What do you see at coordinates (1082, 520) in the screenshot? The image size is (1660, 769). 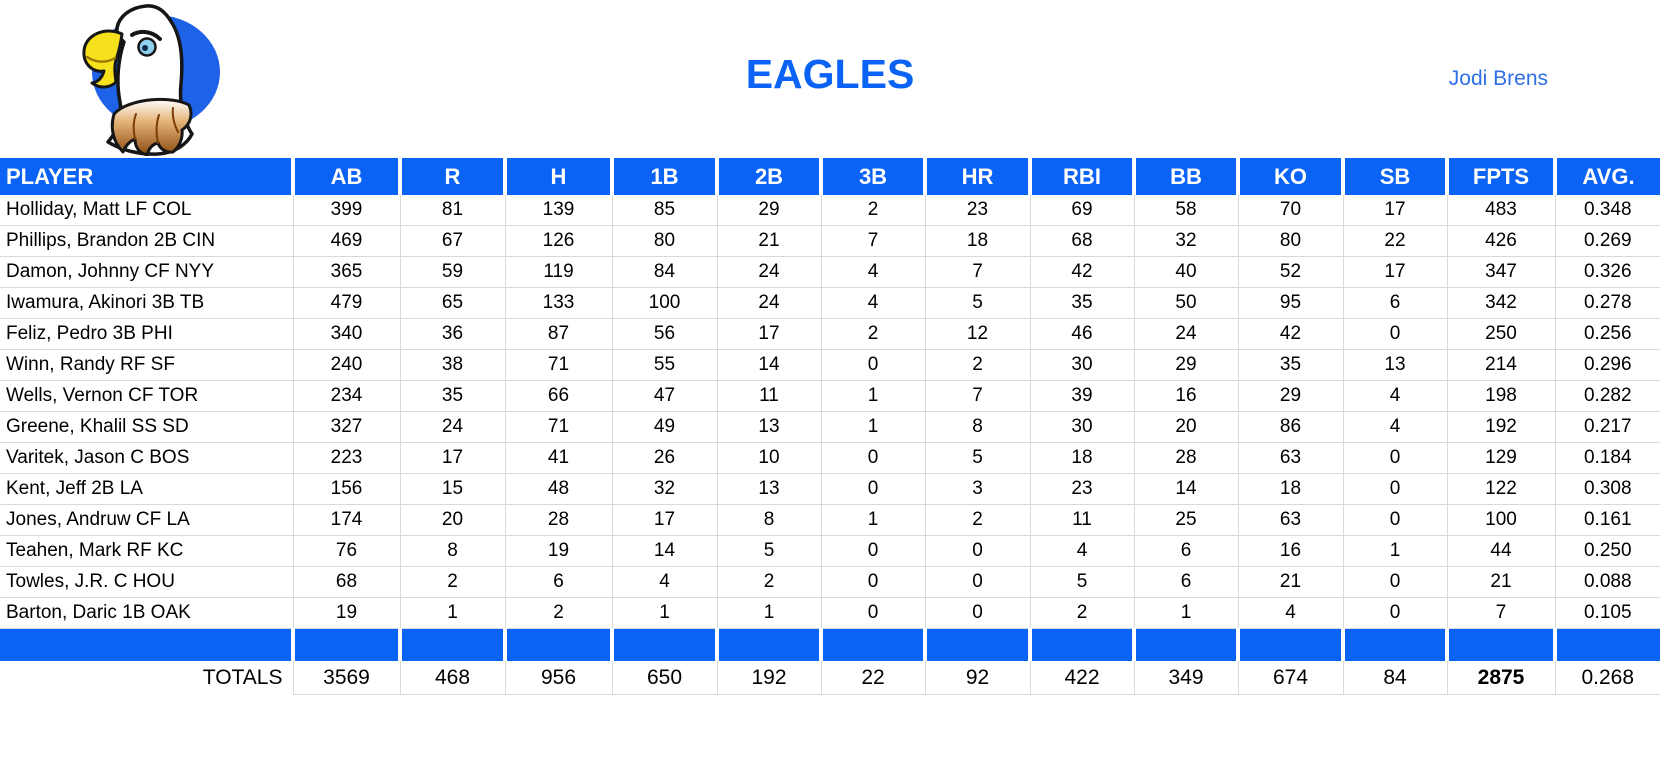 I see `stat-cell-rbi: 11` at bounding box center [1082, 520].